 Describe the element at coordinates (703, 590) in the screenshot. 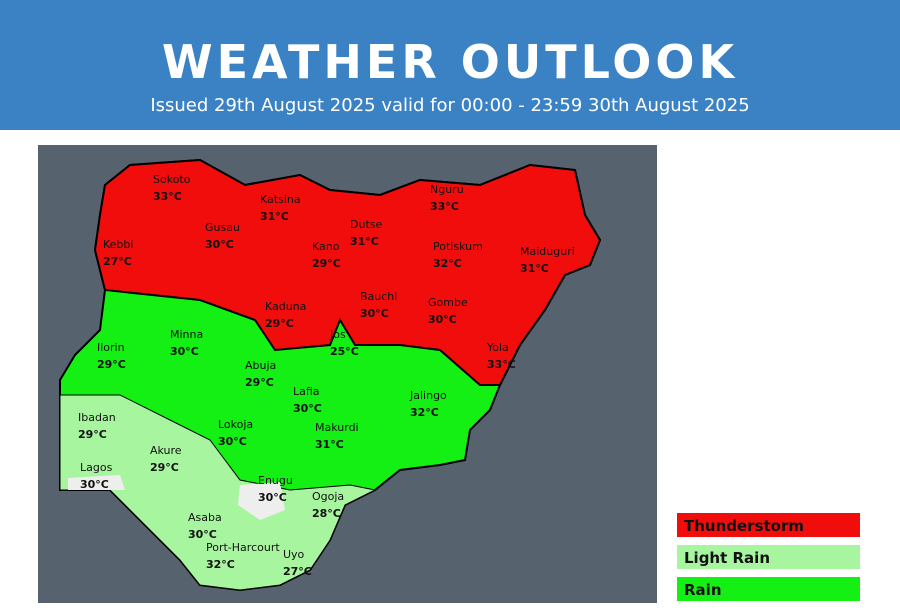

I see `legend-label: Rain` at that location.